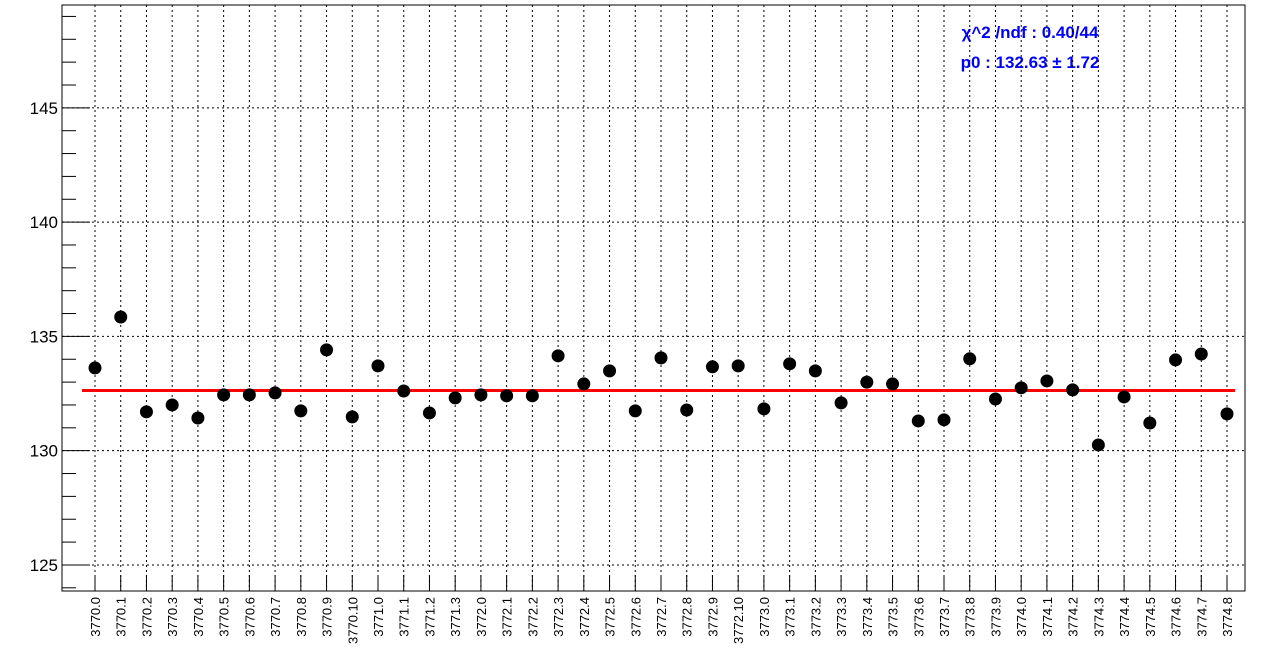 The image size is (1261, 663). I want to click on x-tick-label: 3774.1, so click(1047, 617).